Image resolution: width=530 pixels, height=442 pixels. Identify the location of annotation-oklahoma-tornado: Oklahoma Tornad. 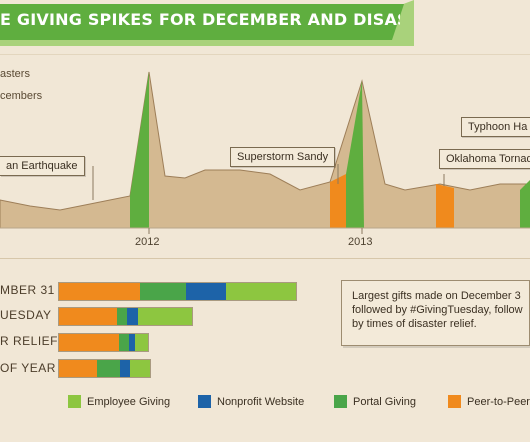
(484, 159).